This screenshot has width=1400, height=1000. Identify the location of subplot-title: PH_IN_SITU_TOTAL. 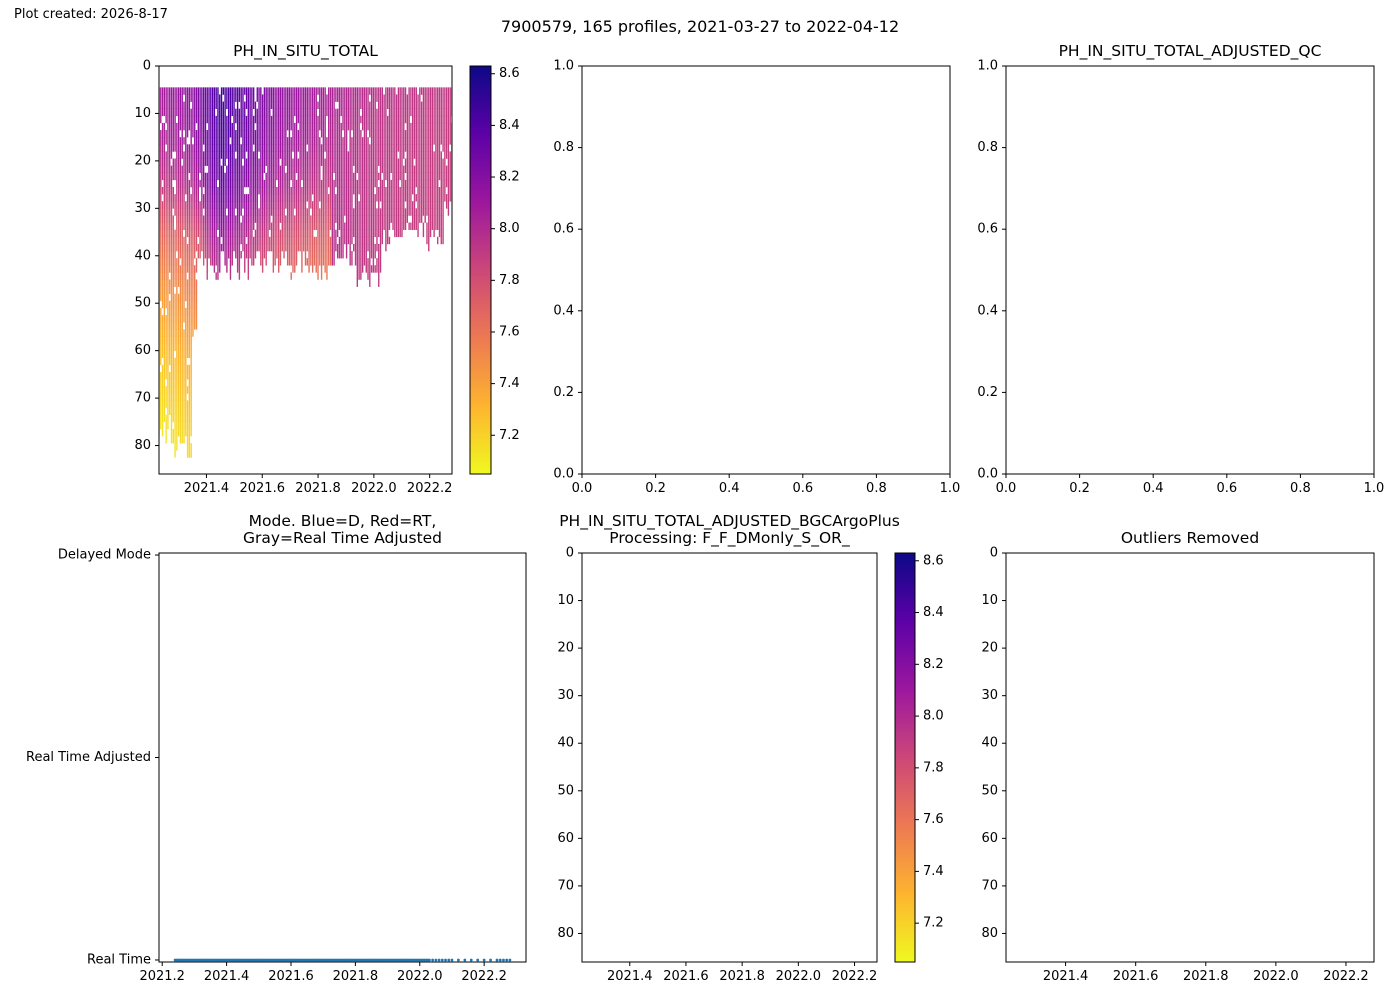
(305, 51).